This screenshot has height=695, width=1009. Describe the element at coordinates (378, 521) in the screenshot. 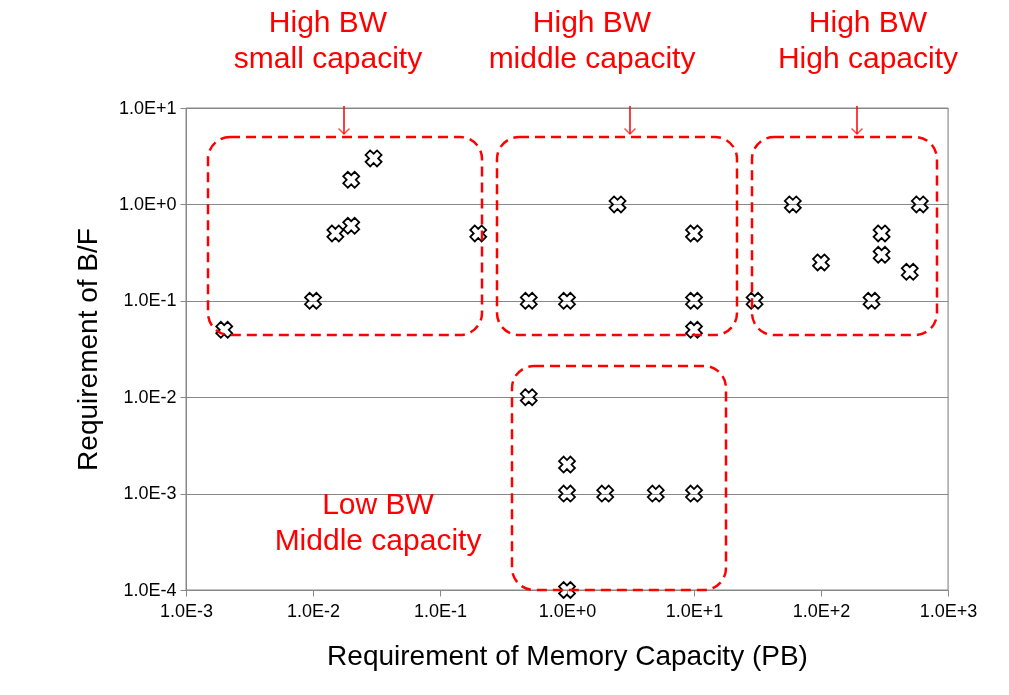

I see `annotation: Low BW Middle capacity` at that location.